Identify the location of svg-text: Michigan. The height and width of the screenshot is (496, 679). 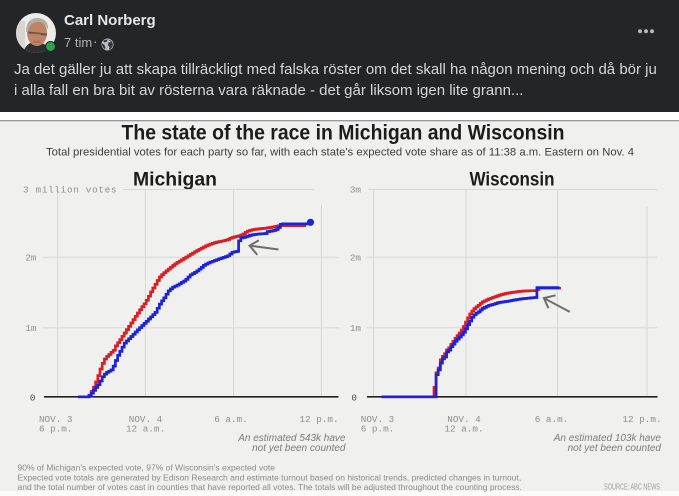
(175, 180).